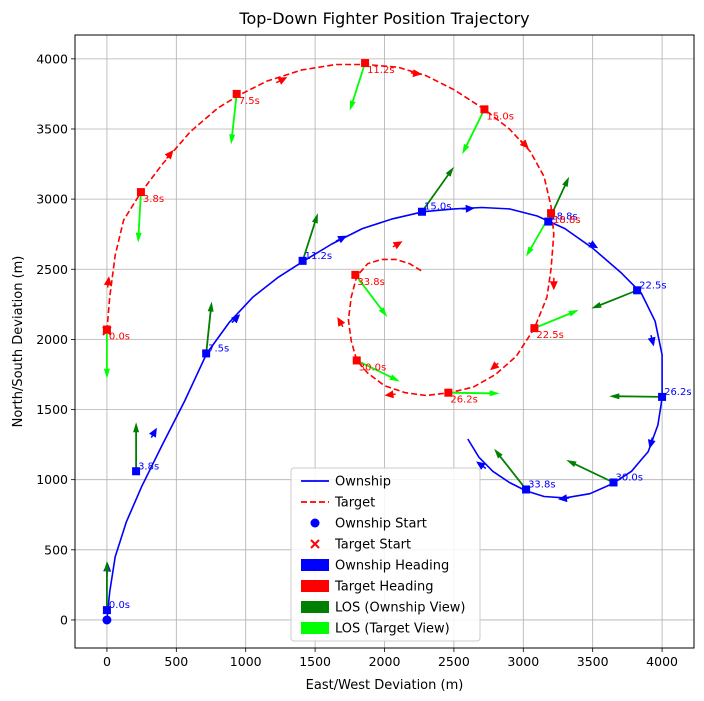  What do you see at coordinates (153, 199) in the screenshot?
I see `target-time-label: 3.8s` at bounding box center [153, 199].